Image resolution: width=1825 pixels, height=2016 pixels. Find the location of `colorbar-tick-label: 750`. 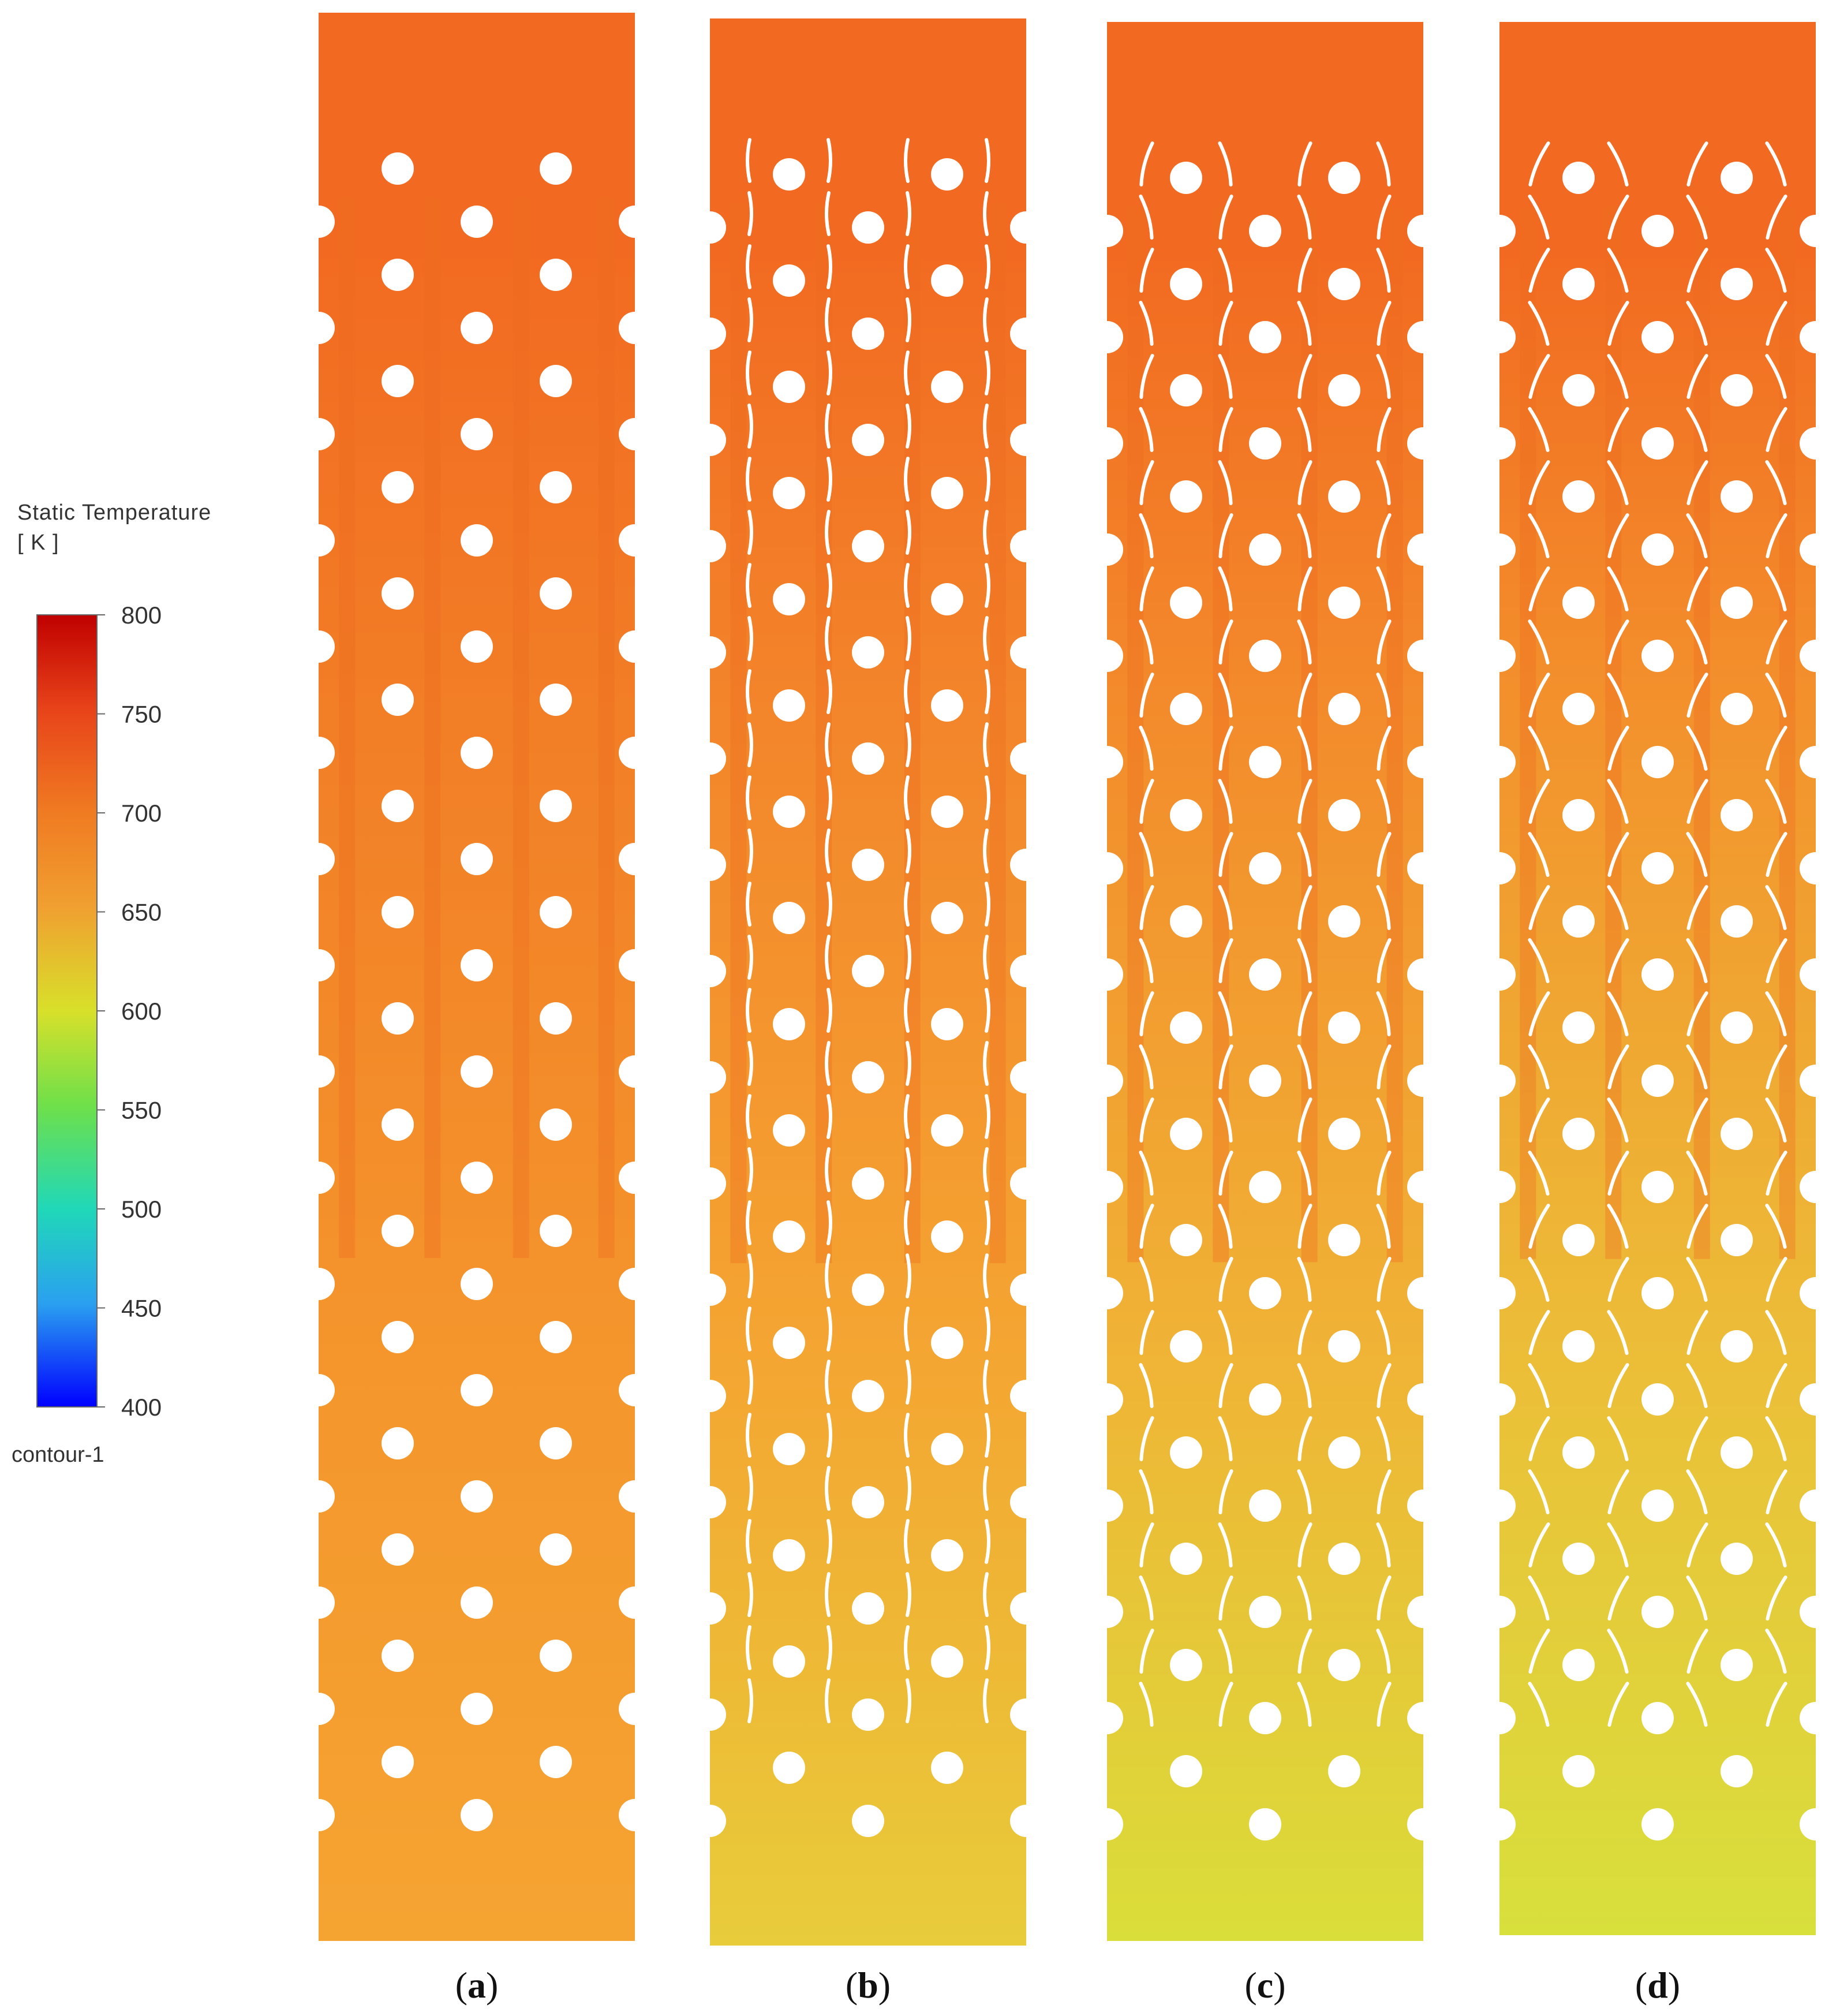

colorbar-tick-label: 750 is located at coordinates (141, 714).